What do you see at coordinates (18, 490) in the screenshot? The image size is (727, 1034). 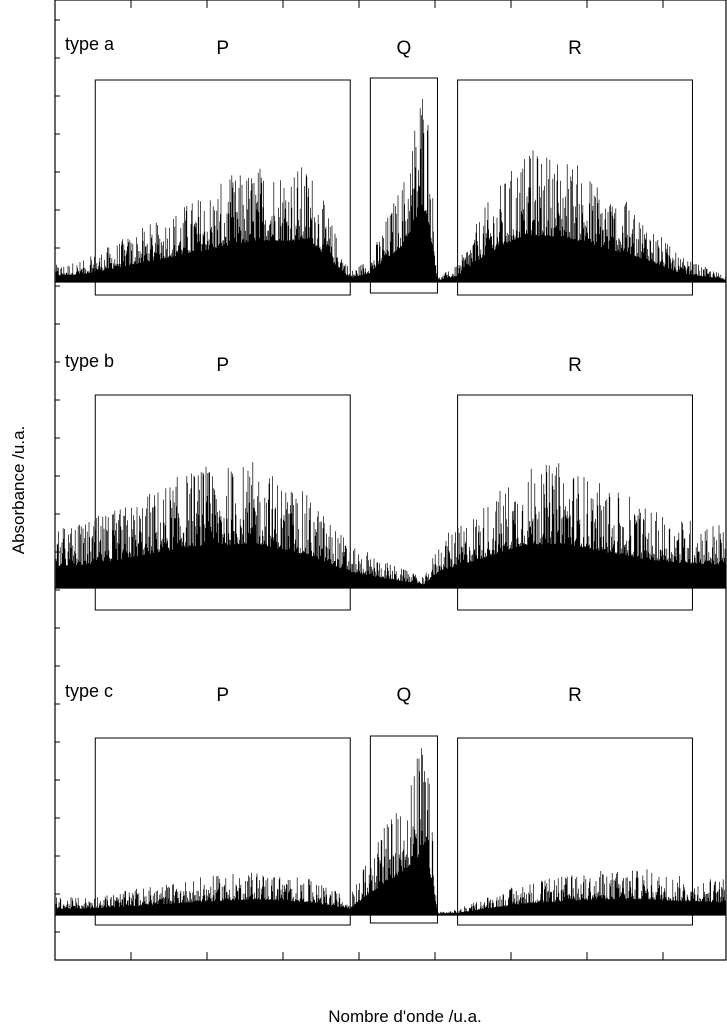 I see `y-axis-title: Absorbance /u.a.` at bounding box center [18, 490].